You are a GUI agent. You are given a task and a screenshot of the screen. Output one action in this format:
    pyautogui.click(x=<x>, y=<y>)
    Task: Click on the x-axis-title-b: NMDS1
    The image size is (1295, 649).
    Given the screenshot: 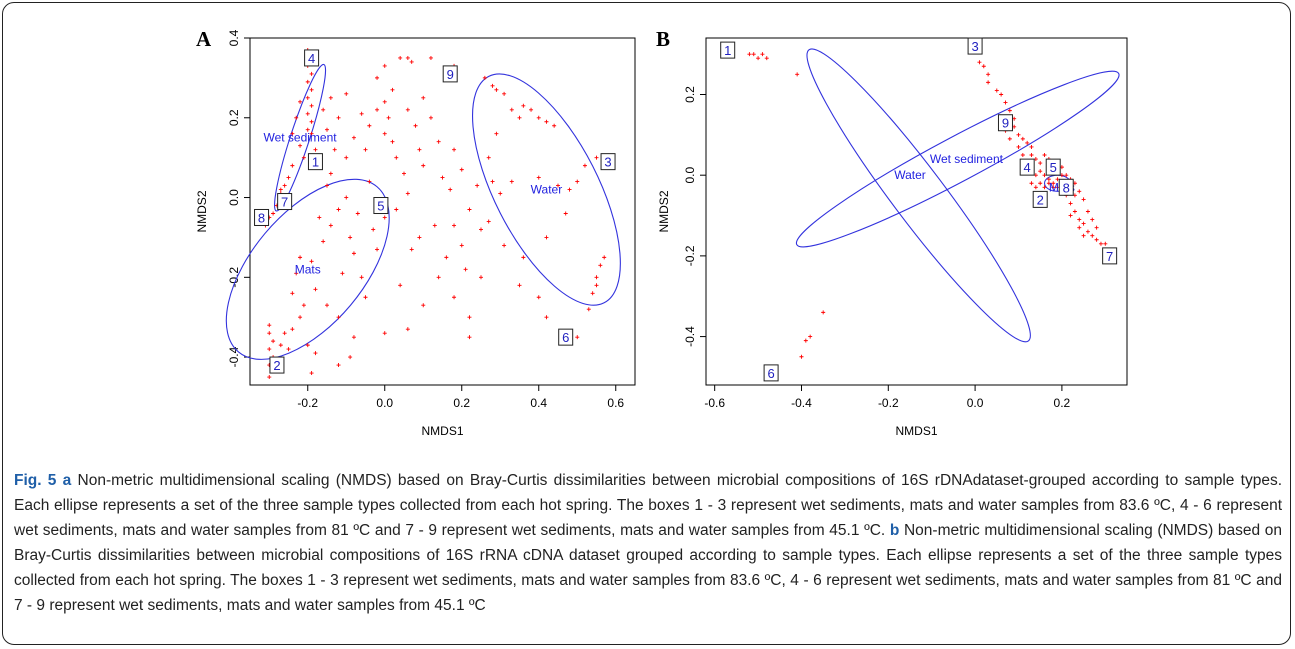 What is the action you would take?
    pyautogui.click(x=916, y=431)
    